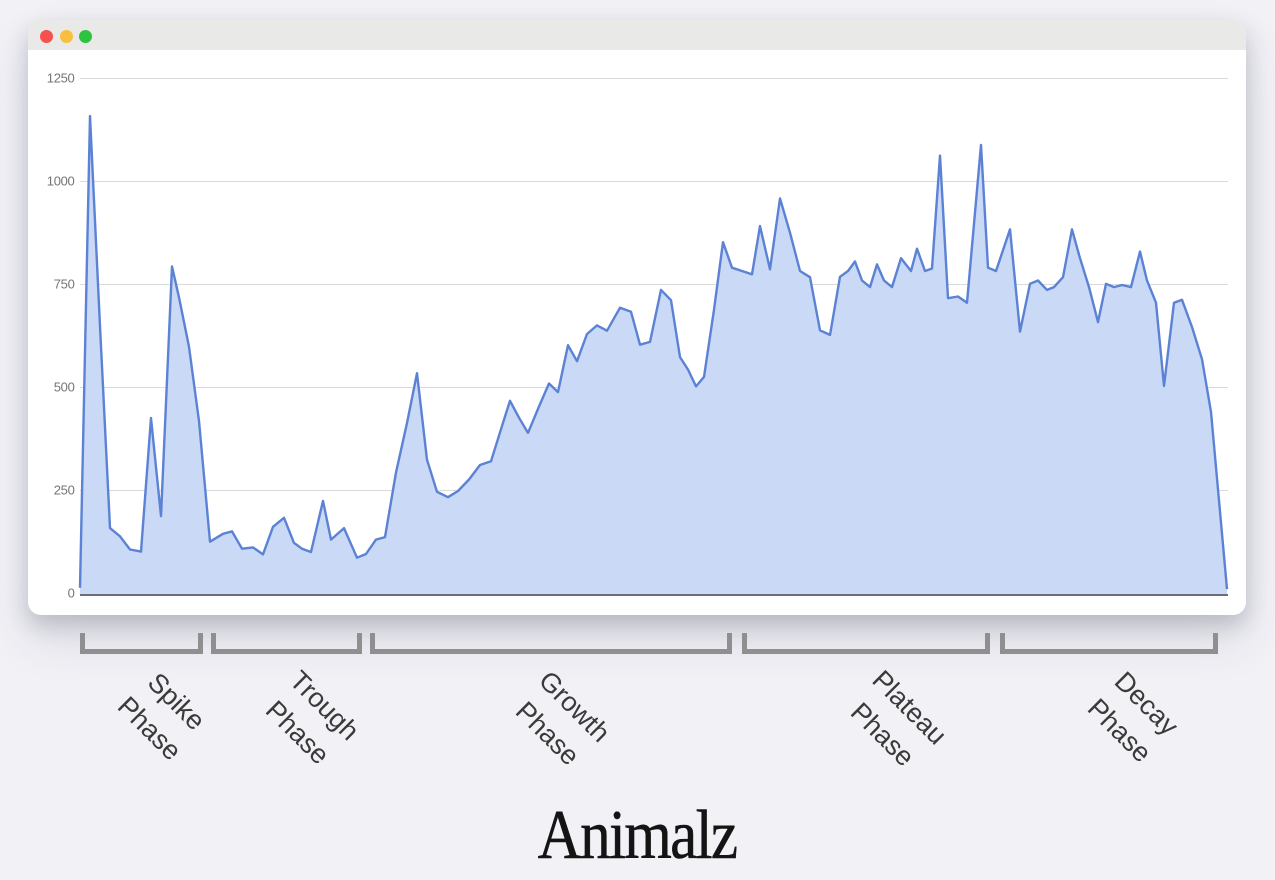  What do you see at coordinates (61, 181) in the screenshot?
I see `svg-text: 1000` at bounding box center [61, 181].